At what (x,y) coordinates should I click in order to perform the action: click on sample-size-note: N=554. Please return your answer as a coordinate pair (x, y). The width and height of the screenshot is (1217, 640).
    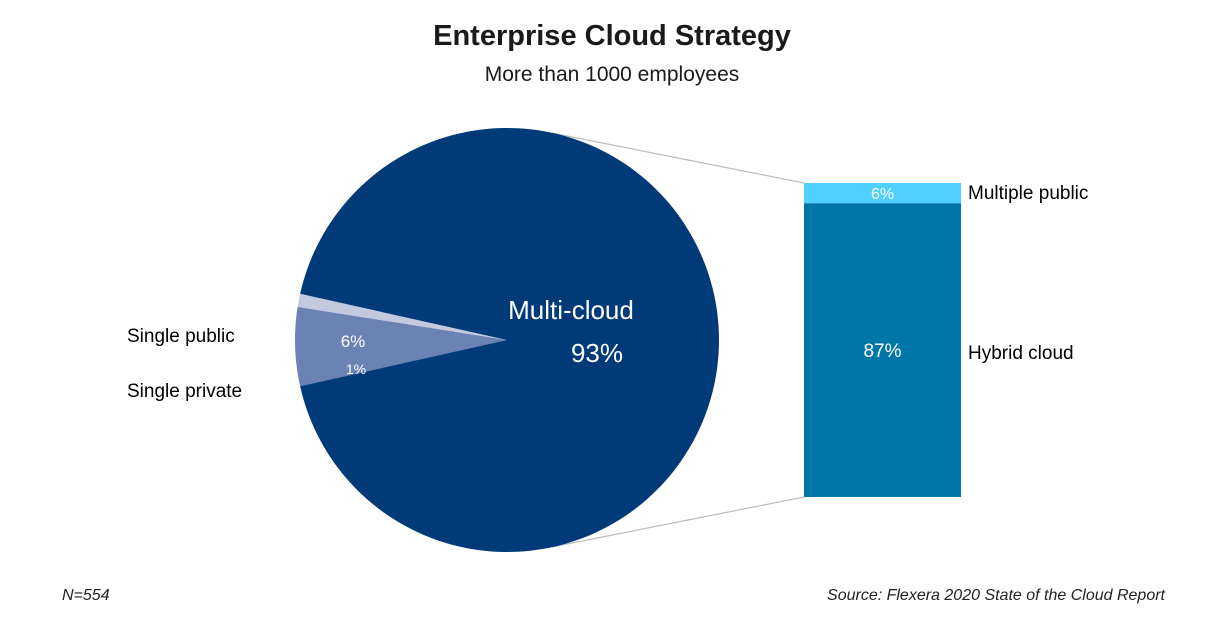
    Looking at the image, I should click on (86, 595).